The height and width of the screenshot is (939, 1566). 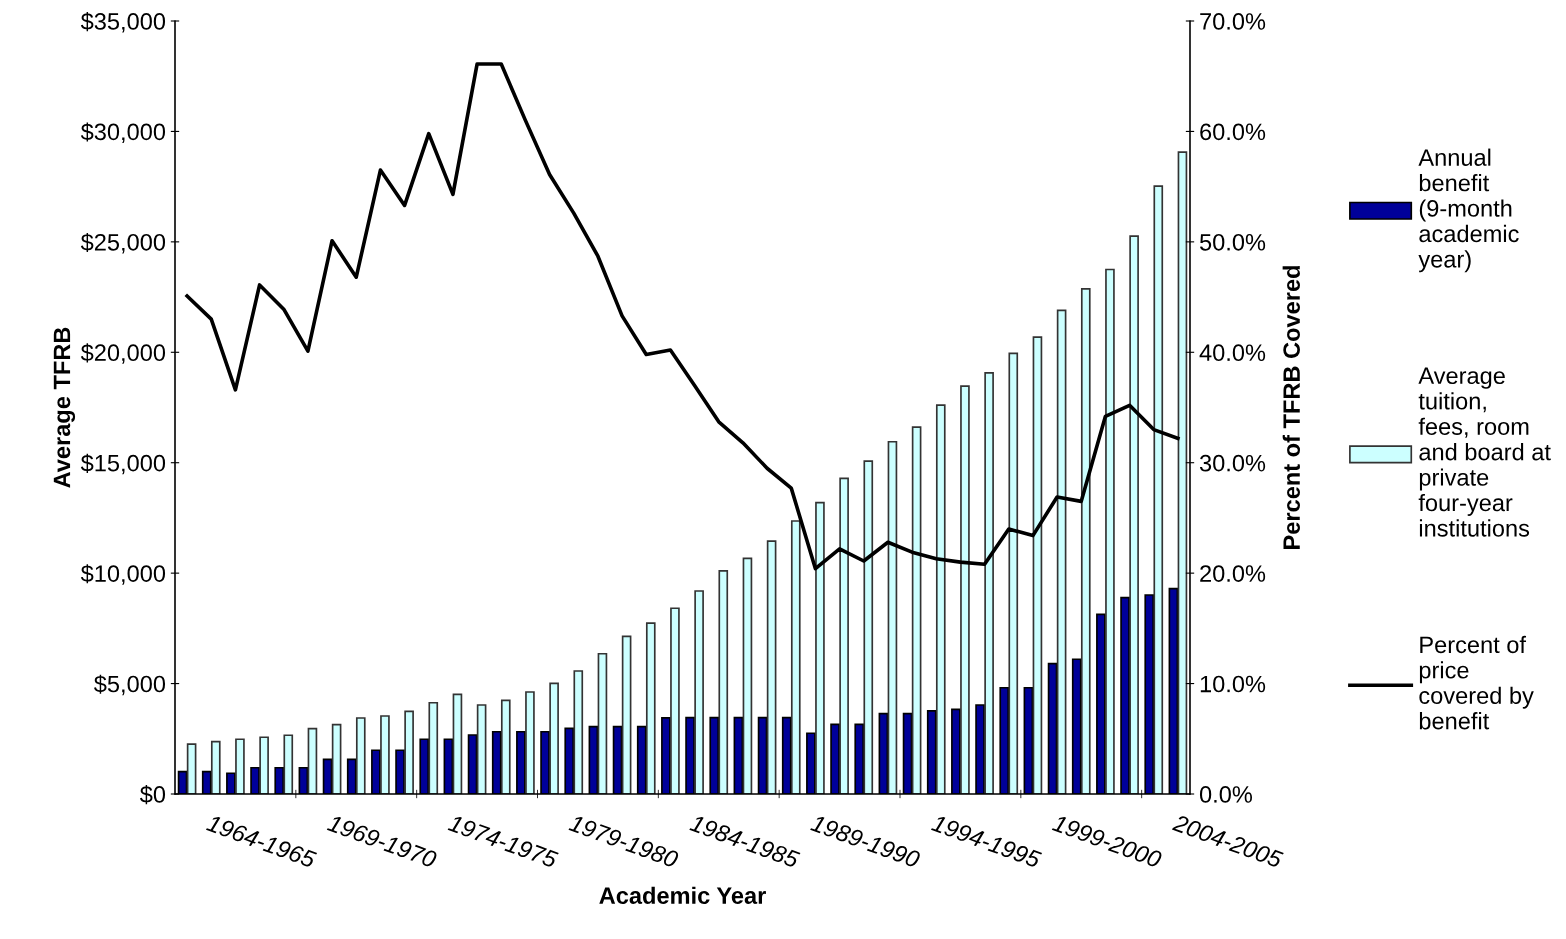 What do you see at coordinates (1484, 452) in the screenshot?
I see `legend-label: Average tuition, fees, room and board at private four-year institutions` at bounding box center [1484, 452].